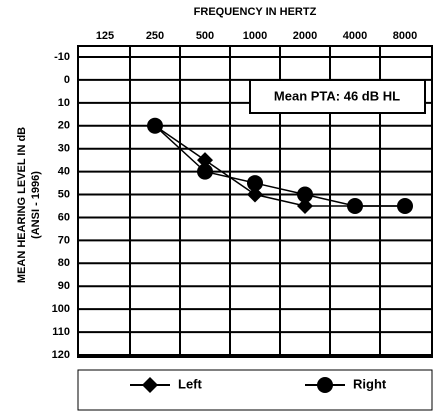  Describe the element at coordinates (64, 217) in the screenshot. I see `y-tick-label: 60` at that location.